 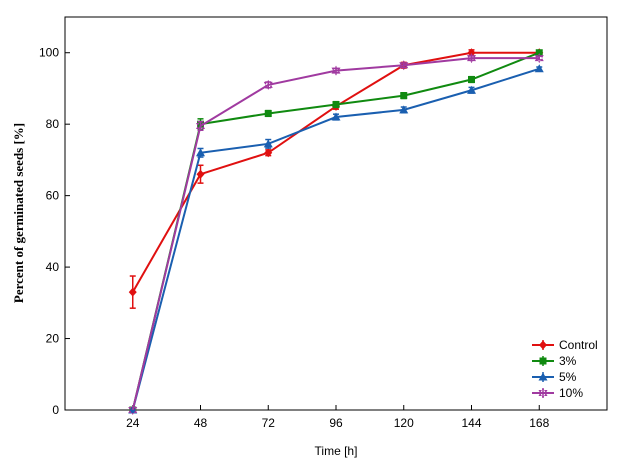 What do you see at coordinates (554, 377) in the screenshot?
I see `legend-item: 5%` at bounding box center [554, 377].